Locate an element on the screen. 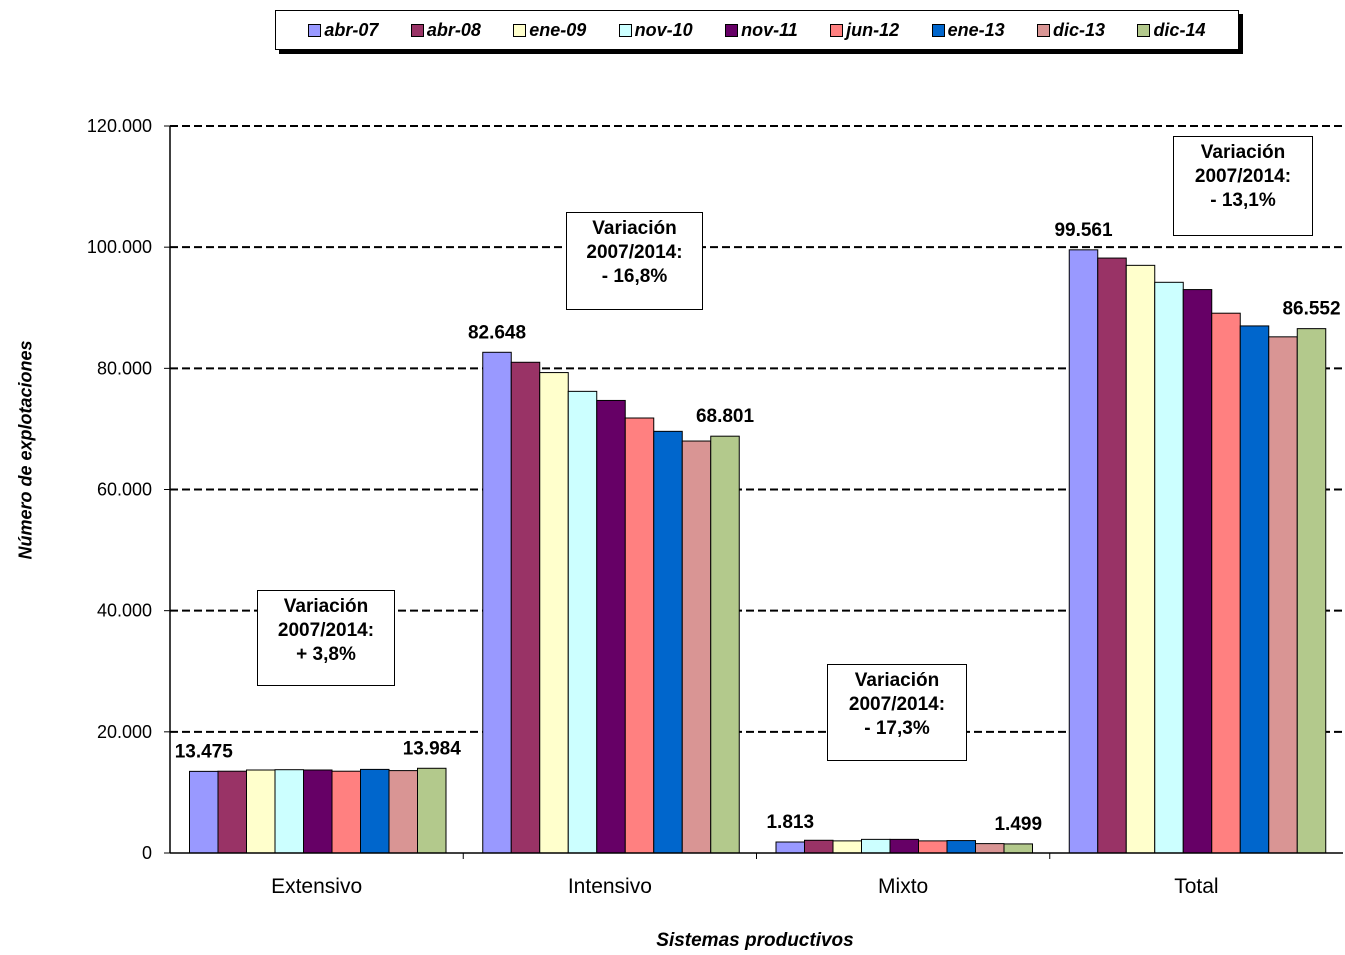  data-label: 1.813 is located at coordinates (790, 822).